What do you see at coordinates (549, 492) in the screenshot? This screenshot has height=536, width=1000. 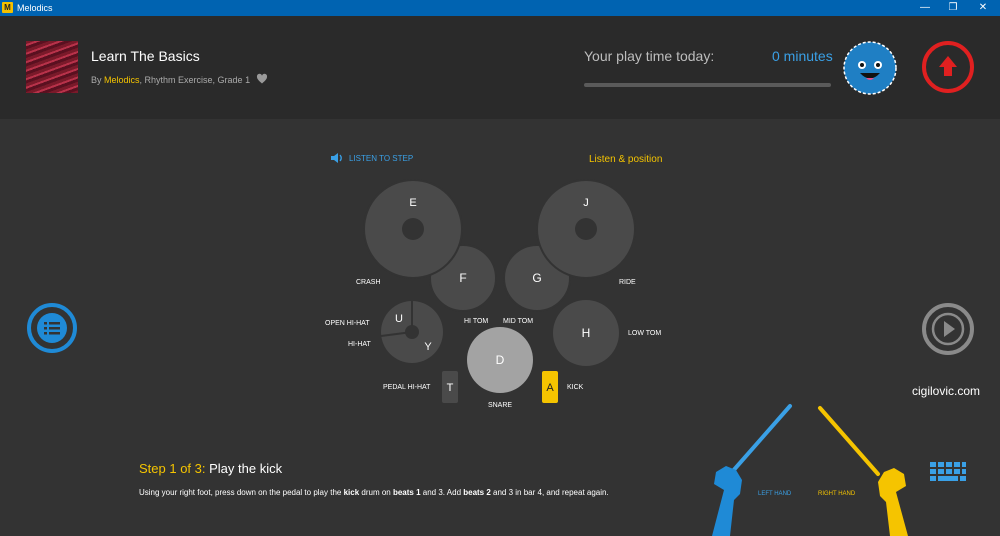 I see `desc-part: and 3 in bar 4, and repeat again.` at bounding box center [549, 492].